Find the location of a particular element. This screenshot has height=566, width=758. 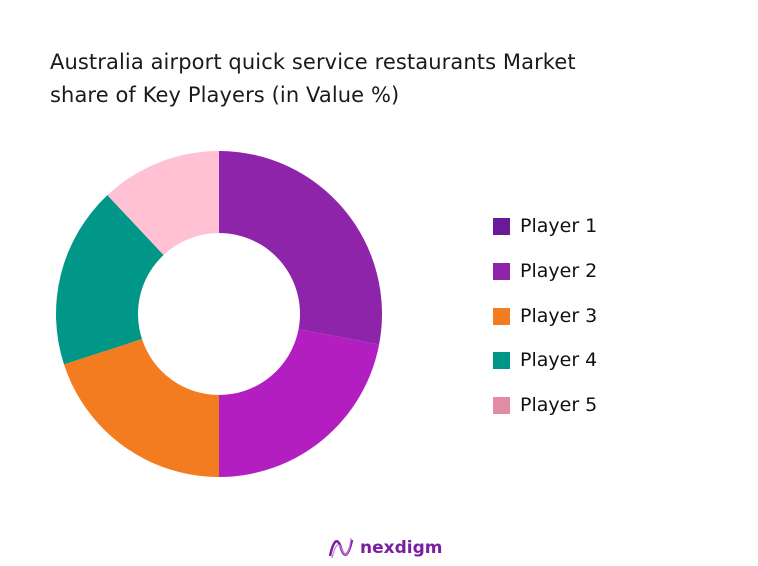

legend-label: Player 2 is located at coordinates (559, 271).